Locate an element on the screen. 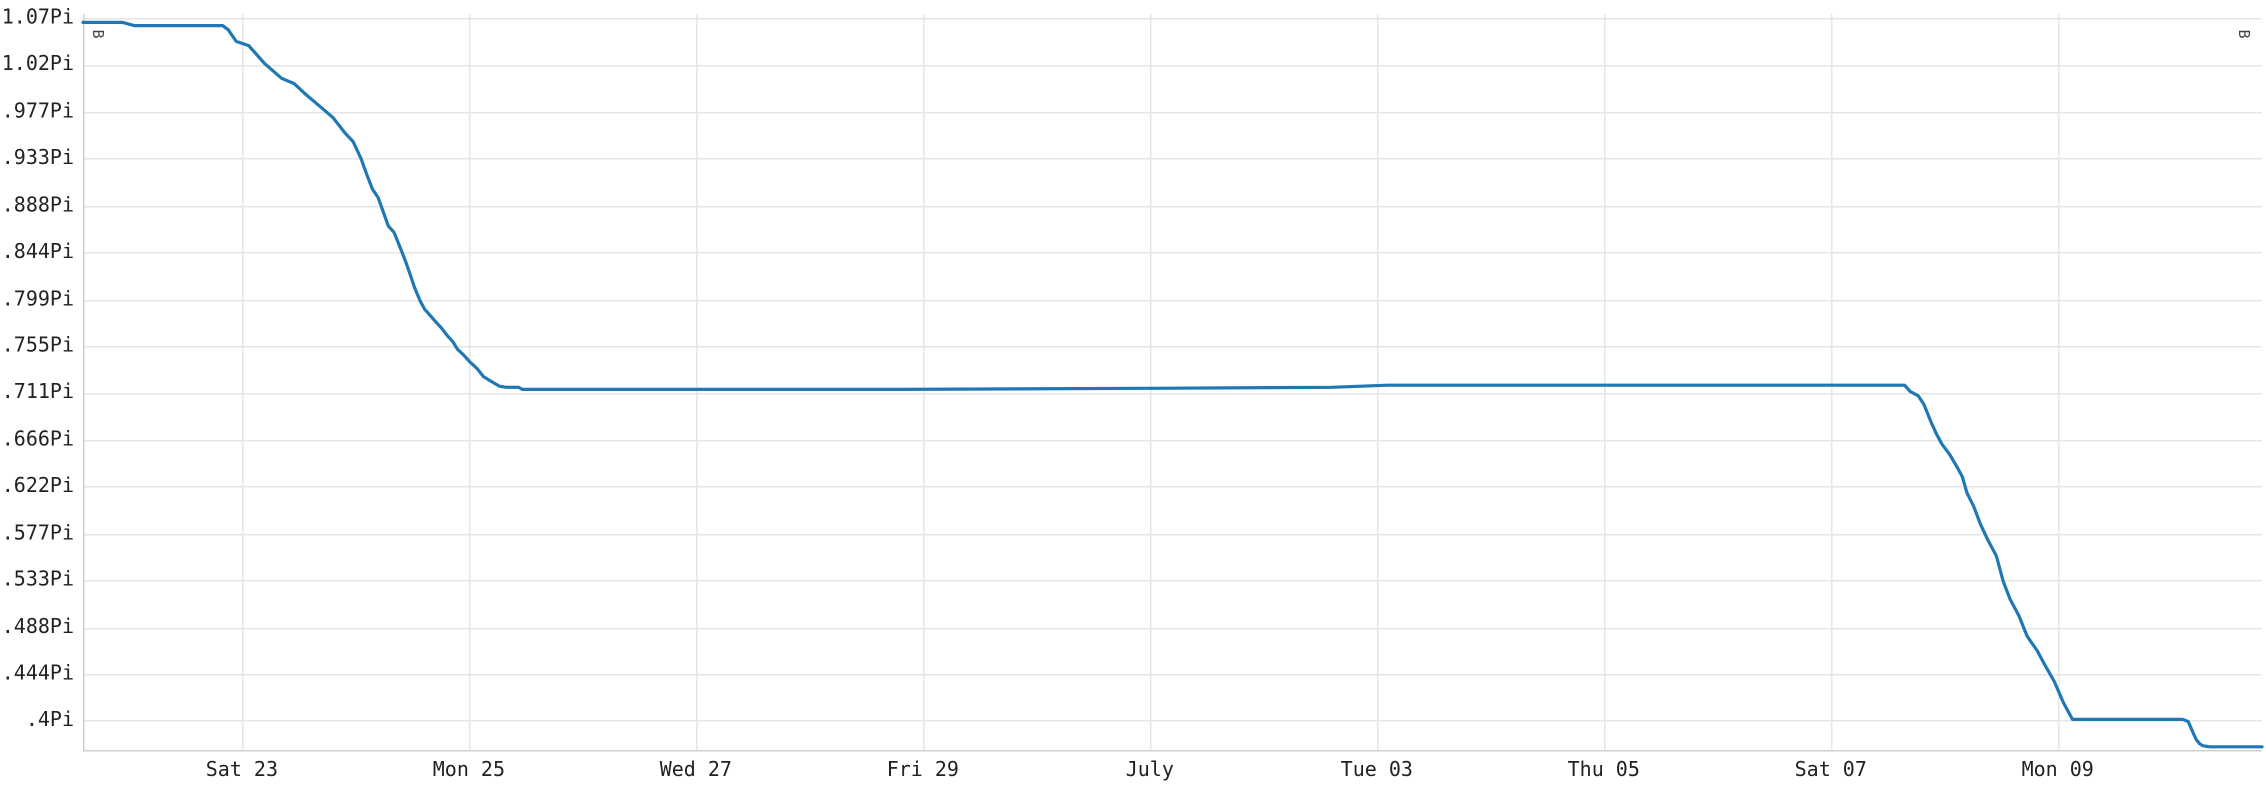  y-tick-label-12: .533Pi is located at coordinates (38, 579).